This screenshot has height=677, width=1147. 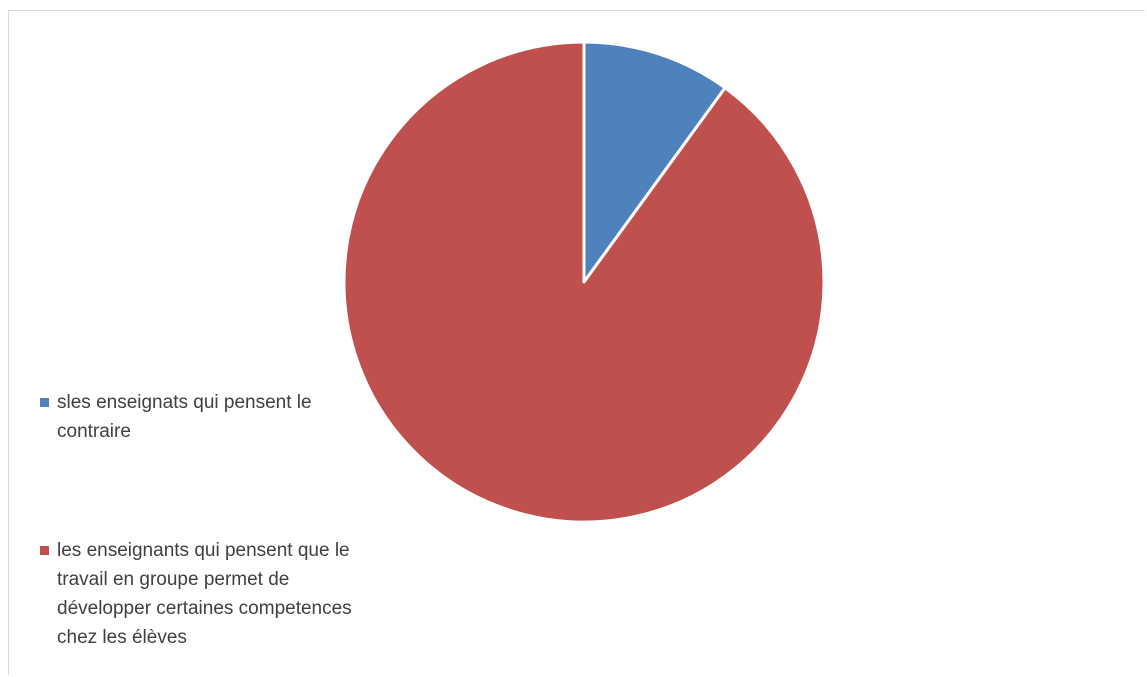 What do you see at coordinates (654, 162) in the screenshot?
I see `pie-slice-contraire` at bounding box center [654, 162].